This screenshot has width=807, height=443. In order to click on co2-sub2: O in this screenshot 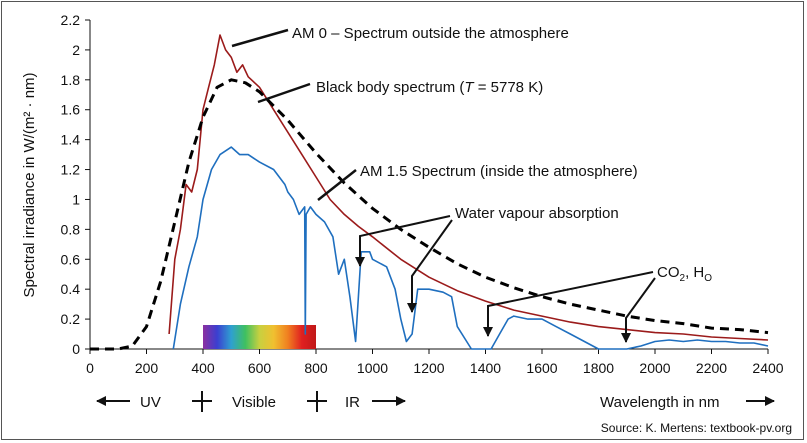, I will do `click(708, 278)`.